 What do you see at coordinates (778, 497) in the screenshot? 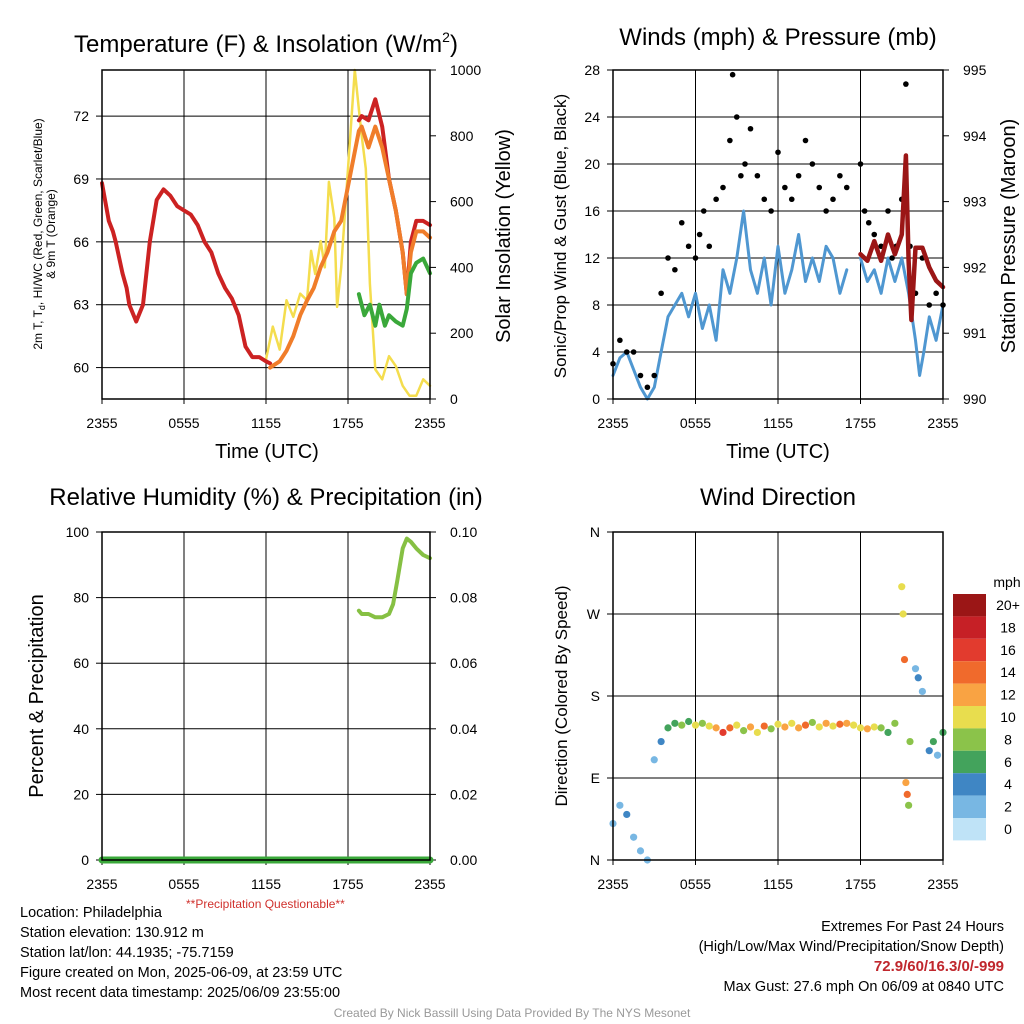
I see `wind-direction-title: Wind Direction` at bounding box center [778, 497].